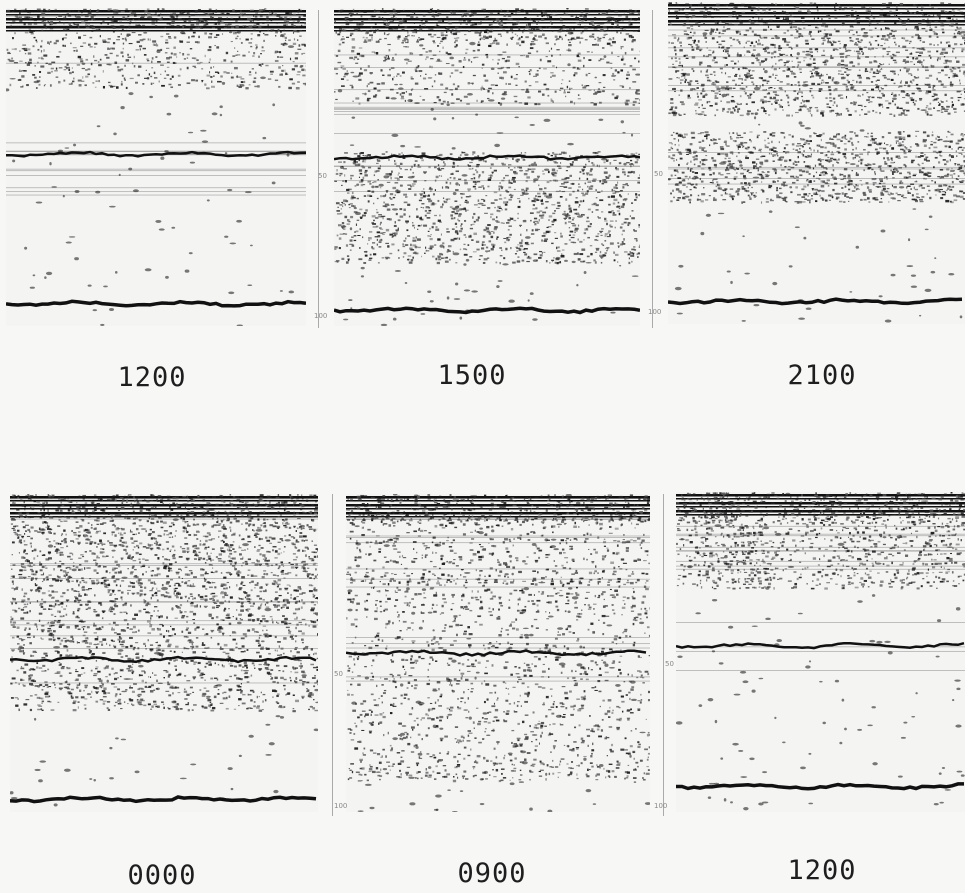  What do you see at coordinates (822, 375) in the screenshot?
I see `time-label: 2100` at bounding box center [822, 375].